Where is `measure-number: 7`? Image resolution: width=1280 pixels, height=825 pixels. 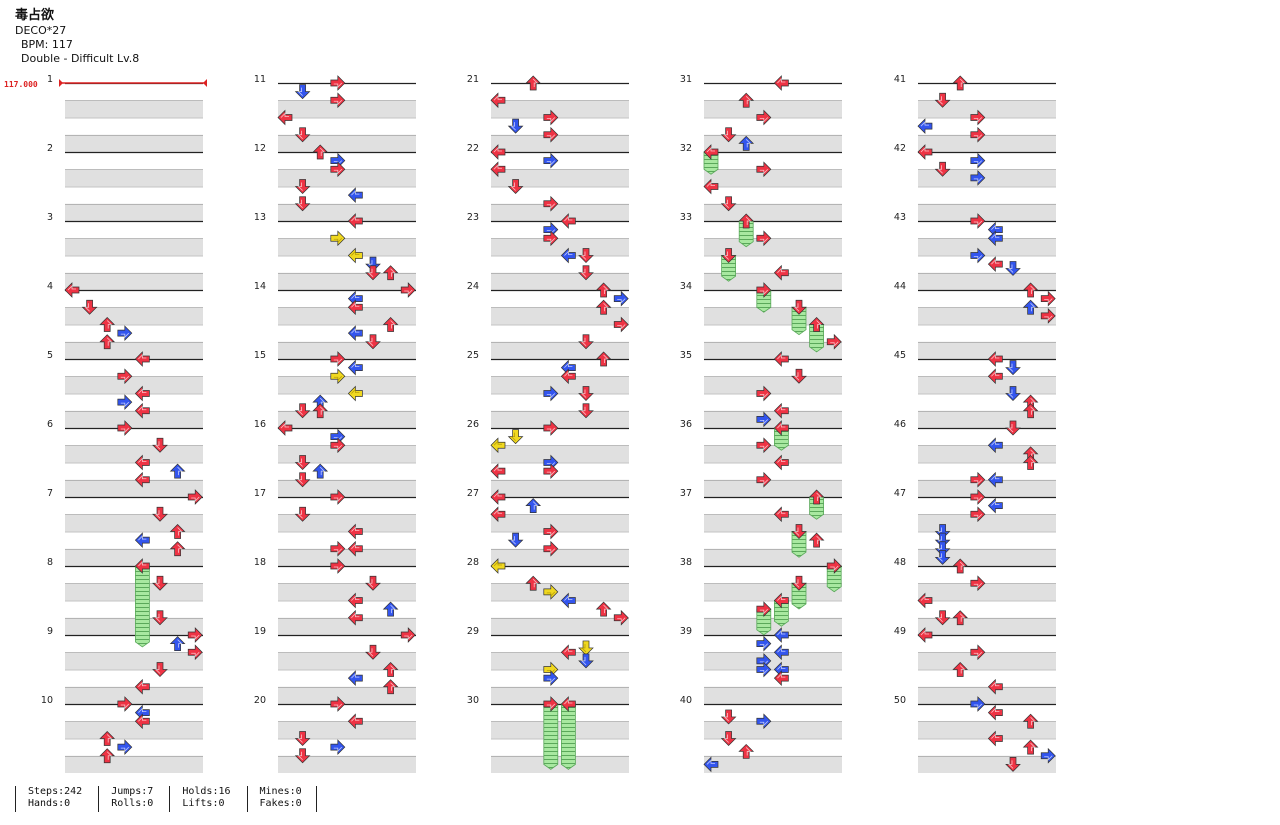 measure-number: 7 is located at coordinates (50, 493).